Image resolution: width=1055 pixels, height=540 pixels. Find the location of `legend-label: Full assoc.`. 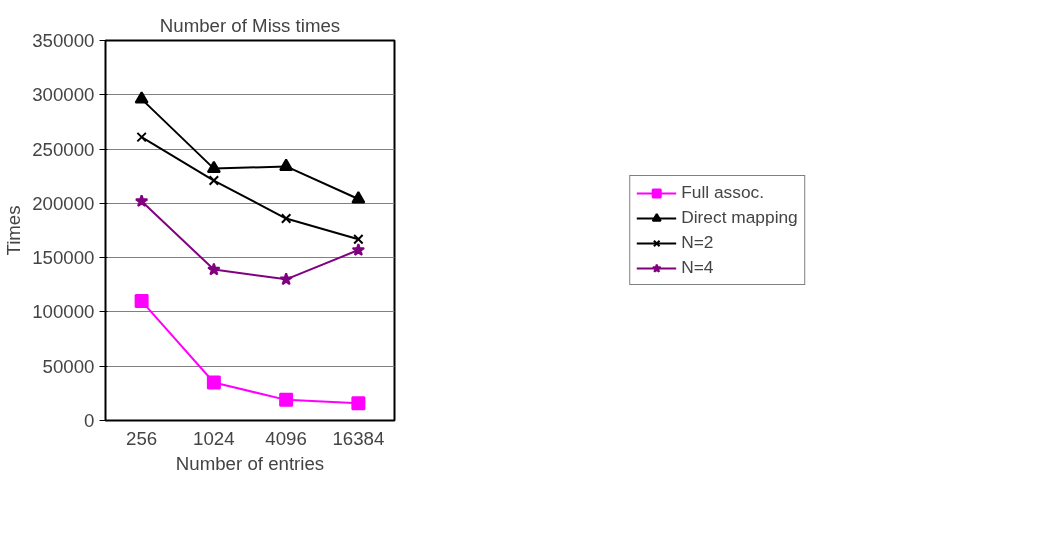

legend-label: Full assoc. is located at coordinates (723, 192).